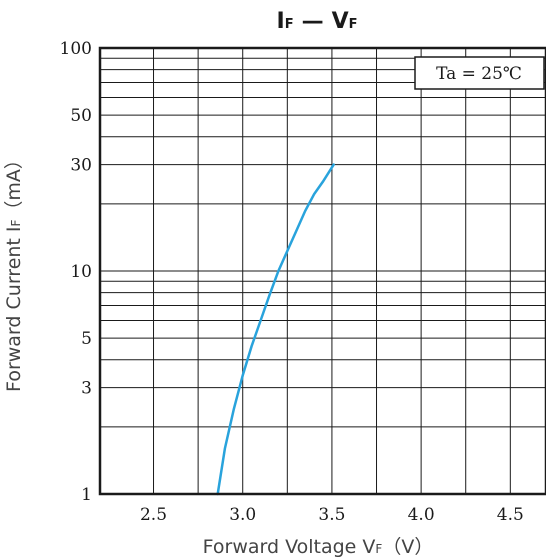 This screenshot has width=546, height=557. Describe the element at coordinates (14, 308) in the screenshot. I see `y-axis-label-text: Forward Current I` at that location.